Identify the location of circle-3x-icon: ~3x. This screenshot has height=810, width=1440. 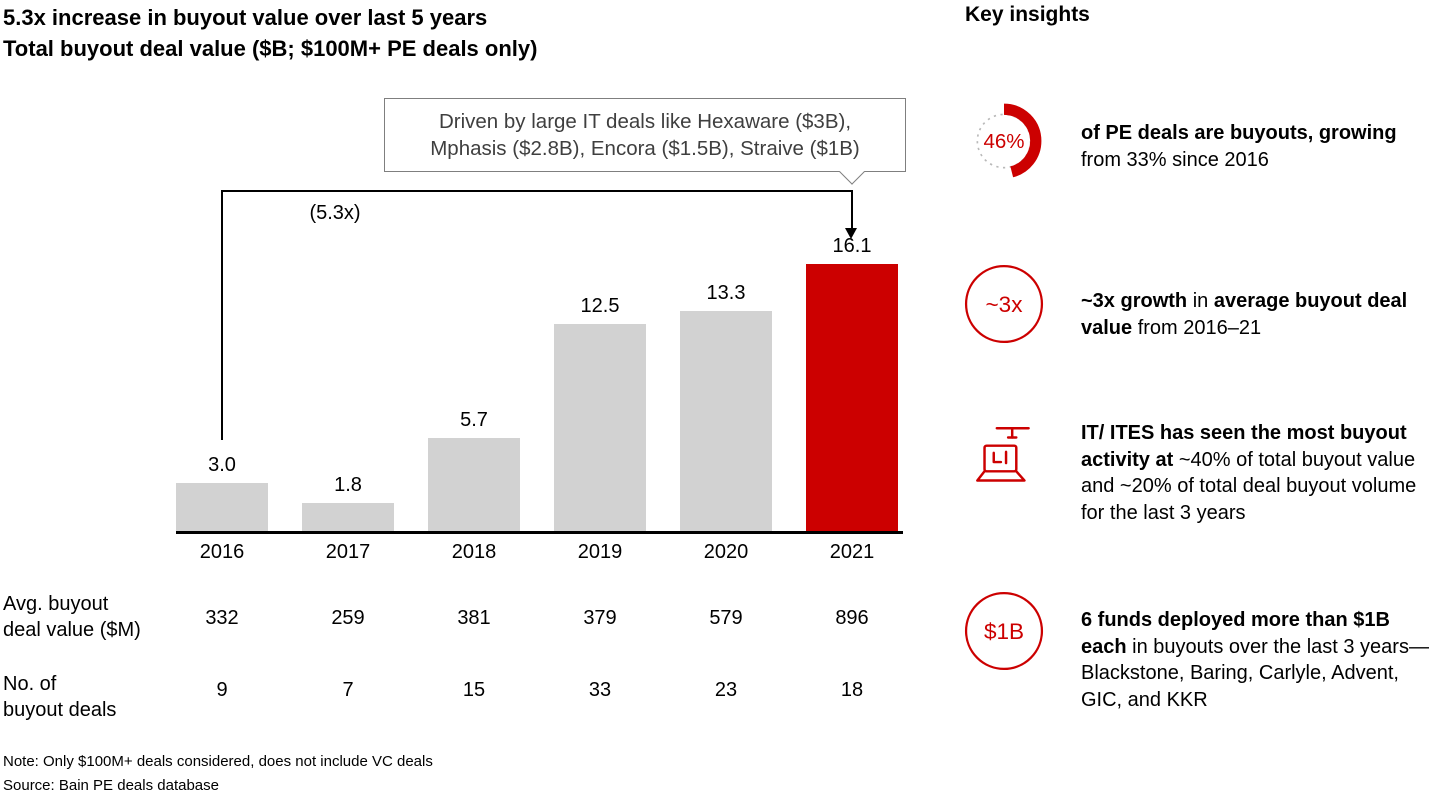
(1004, 306).